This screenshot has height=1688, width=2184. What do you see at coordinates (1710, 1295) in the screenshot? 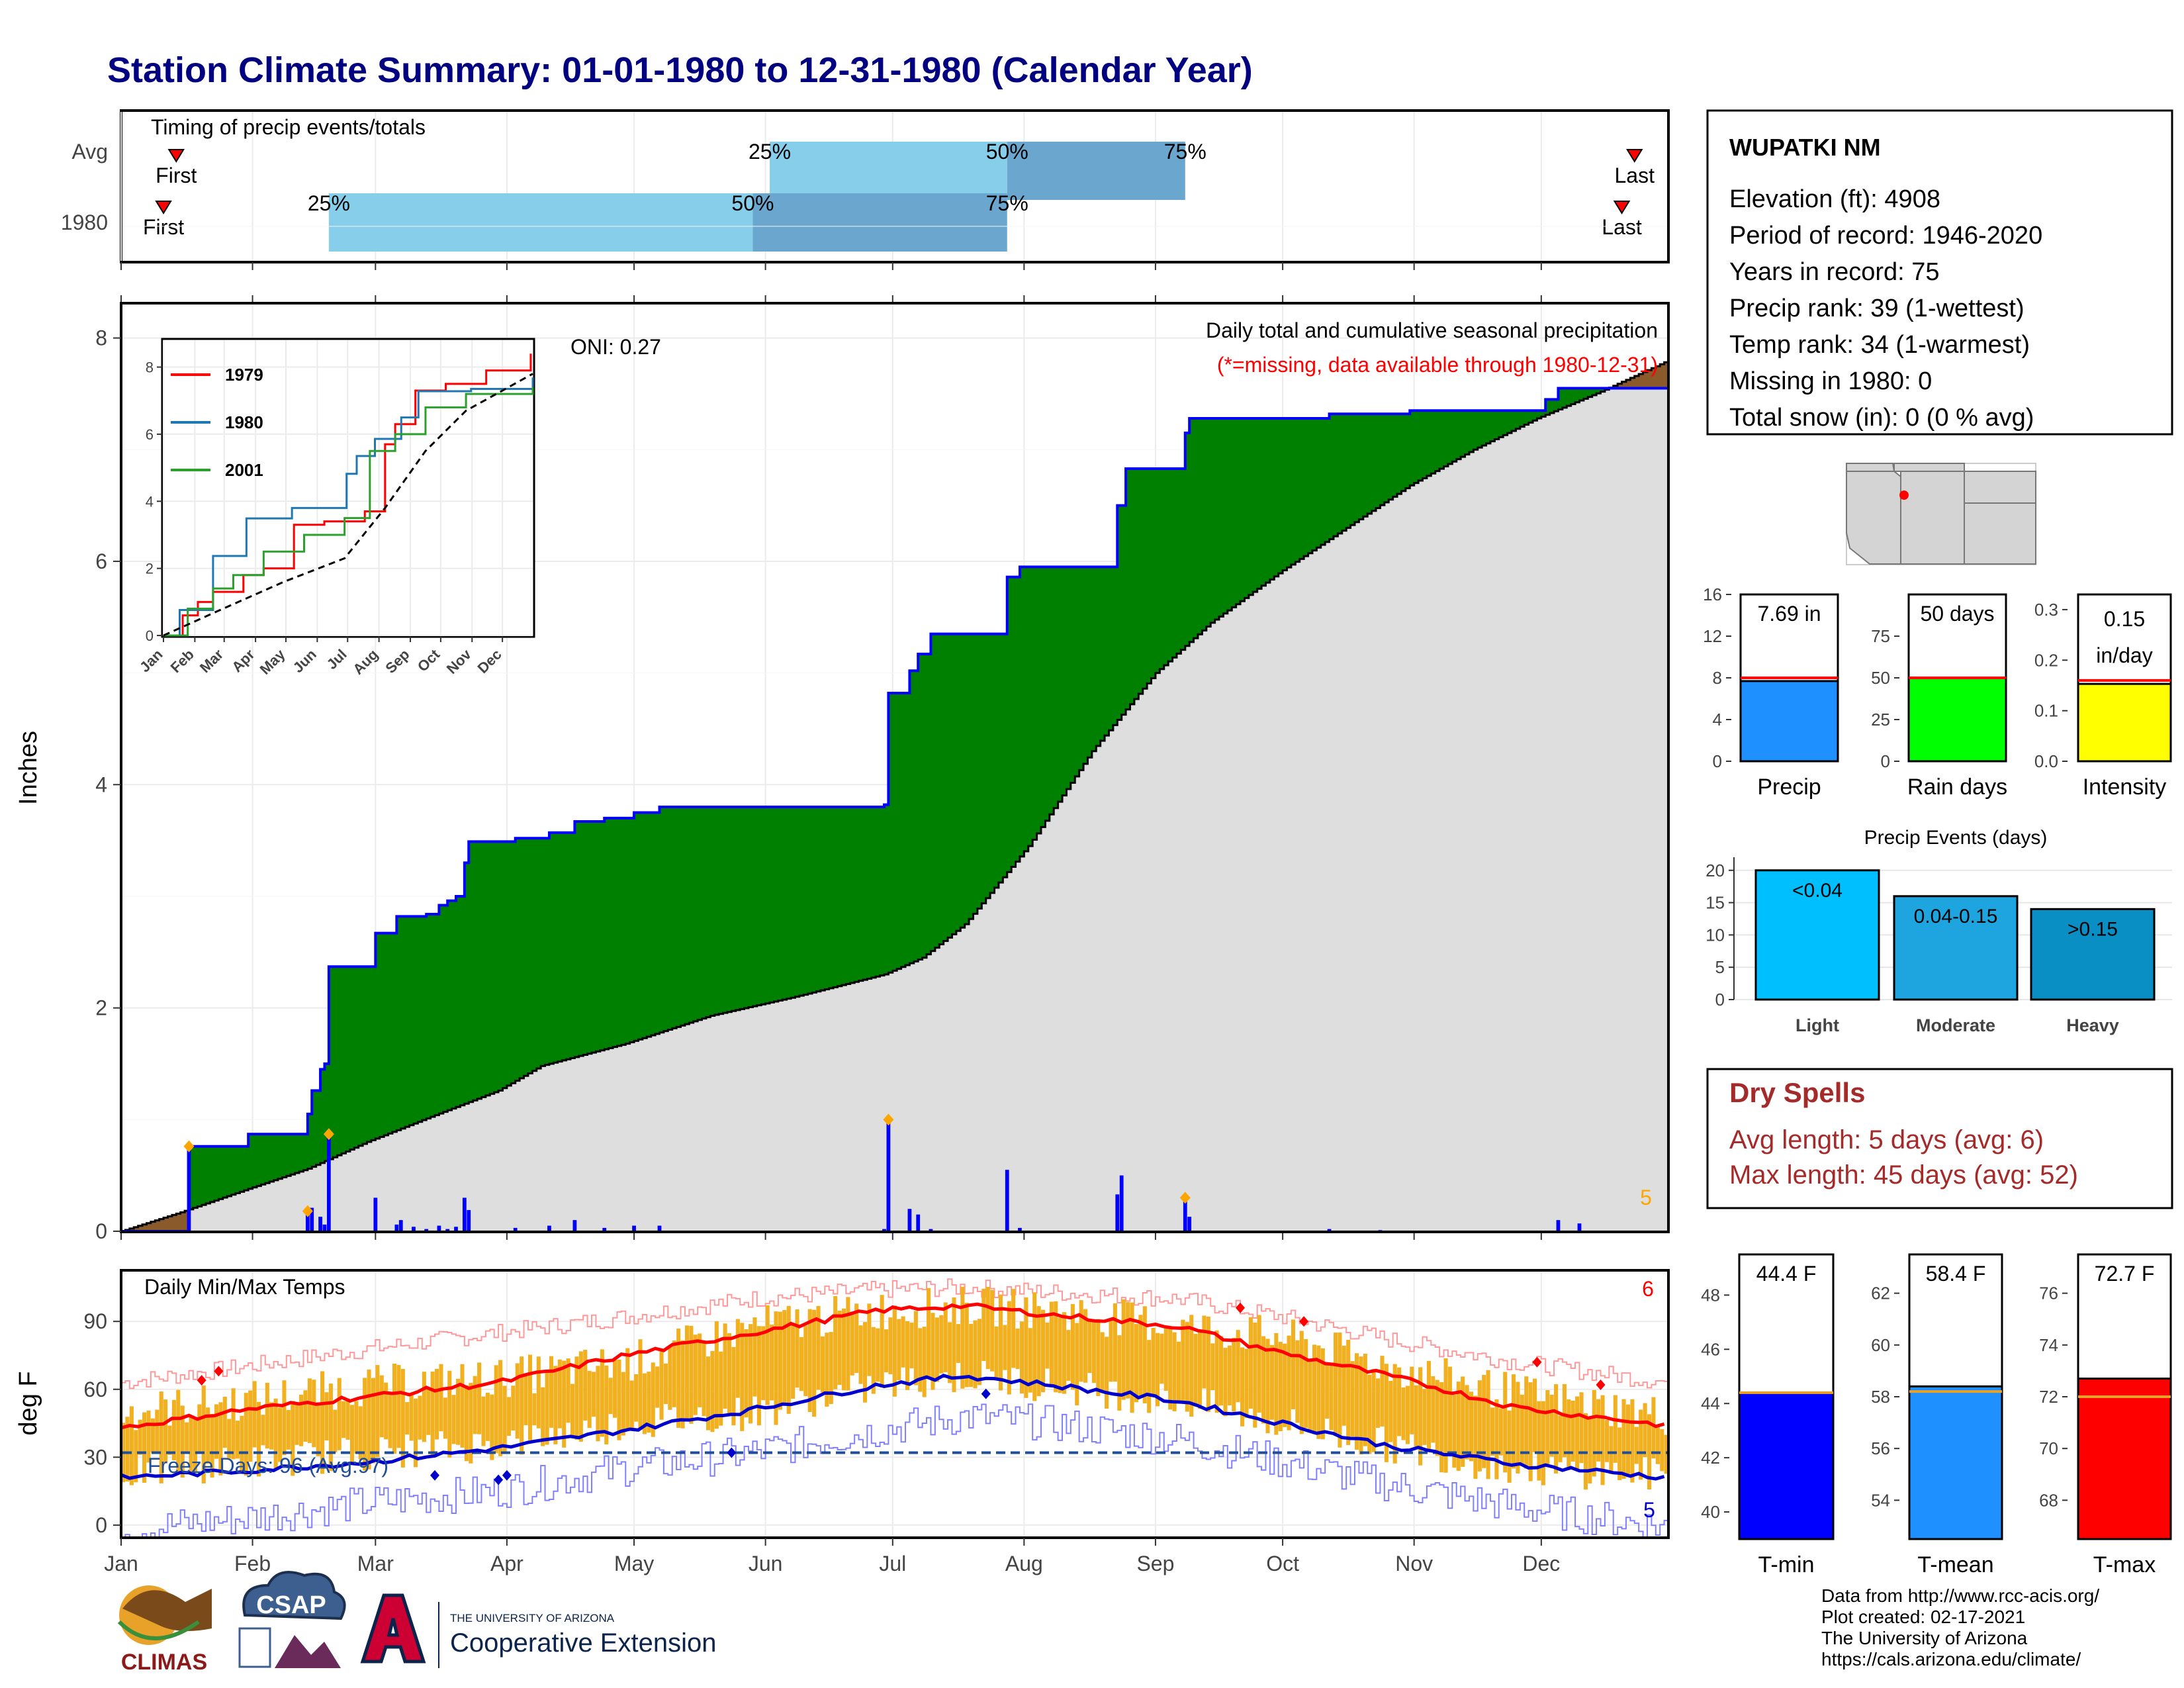
I see `temp-t-min-tick-label: 48` at bounding box center [1710, 1295].